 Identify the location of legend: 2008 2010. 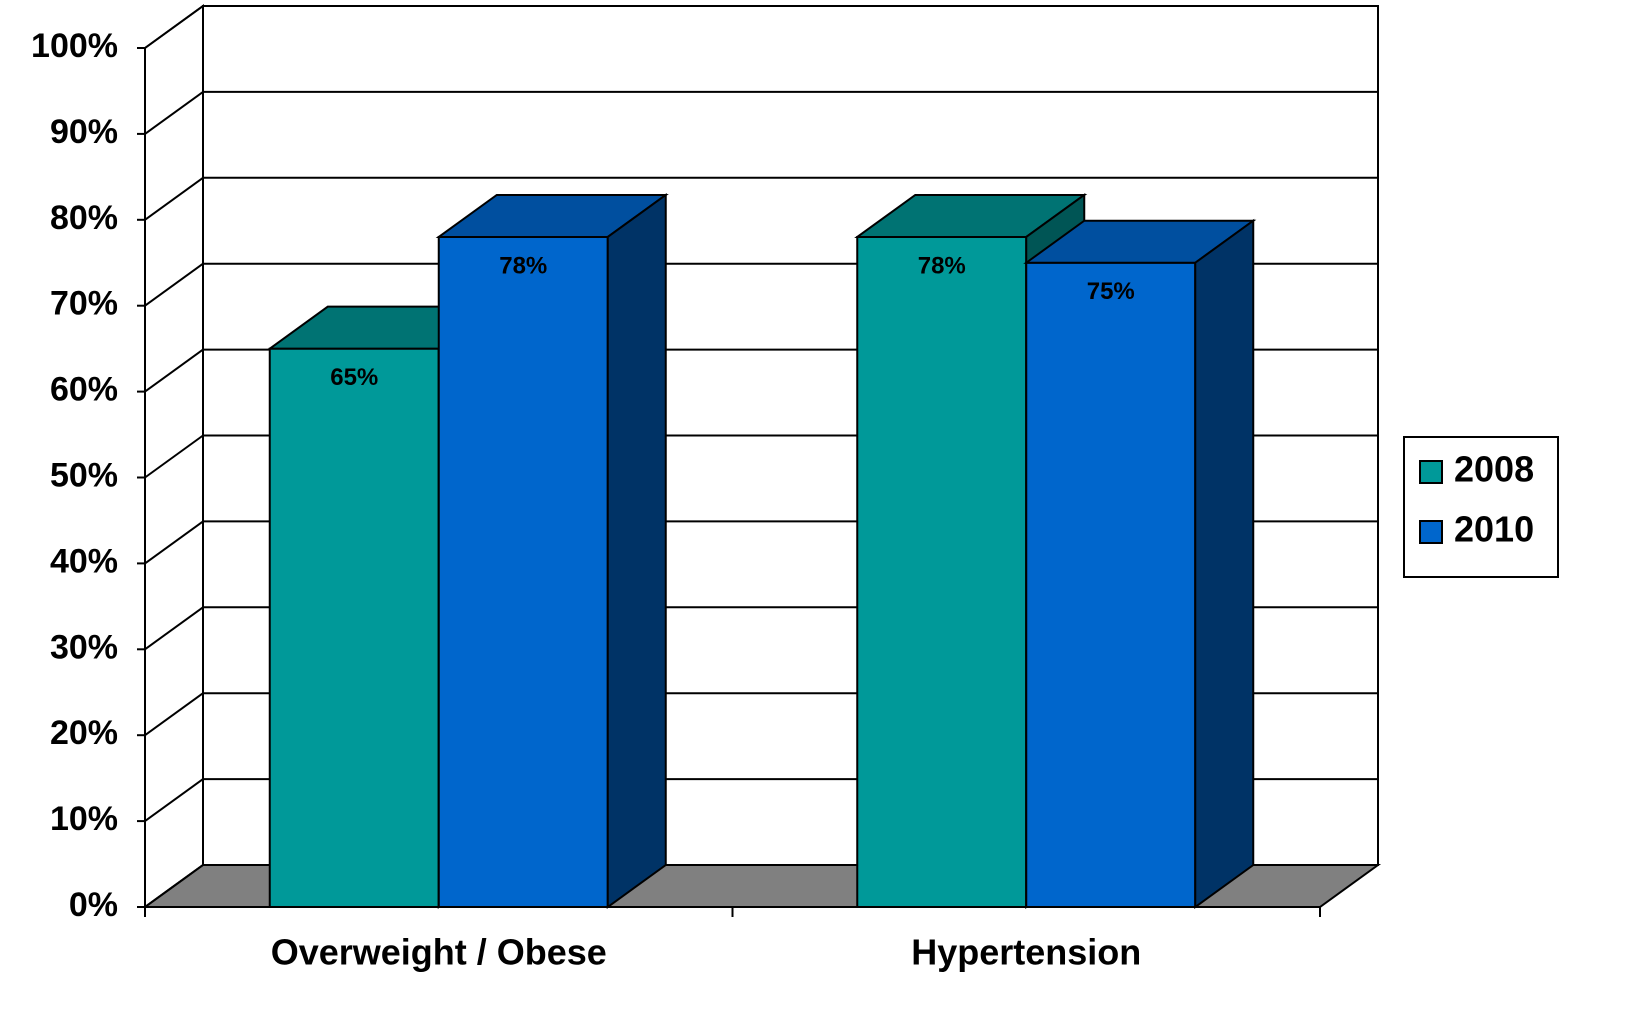
(1481, 507).